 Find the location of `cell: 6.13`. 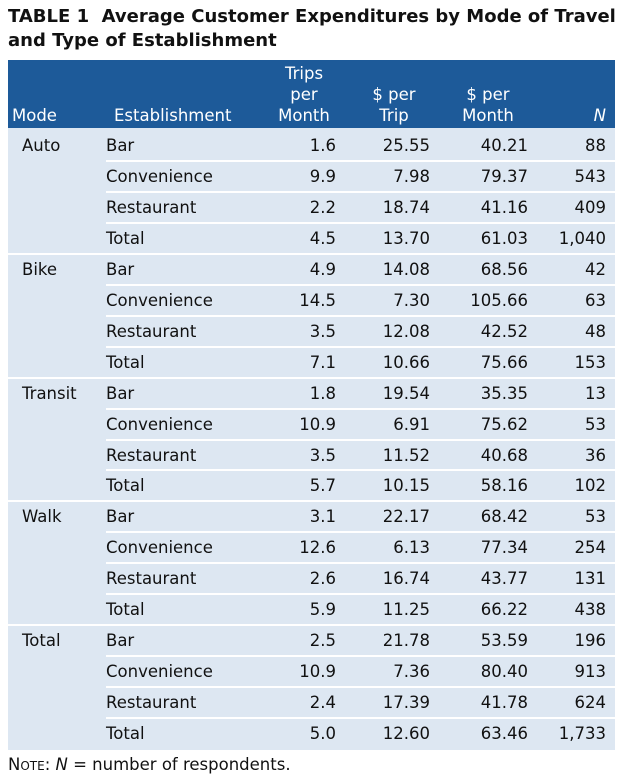

cell: 6.13 is located at coordinates (411, 548).